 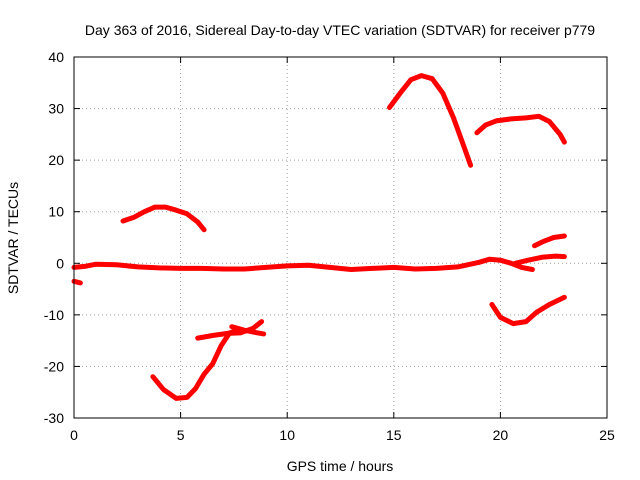 What do you see at coordinates (60, 263) in the screenshot?
I see `y-tick-label: 0` at bounding box center [60, 263].